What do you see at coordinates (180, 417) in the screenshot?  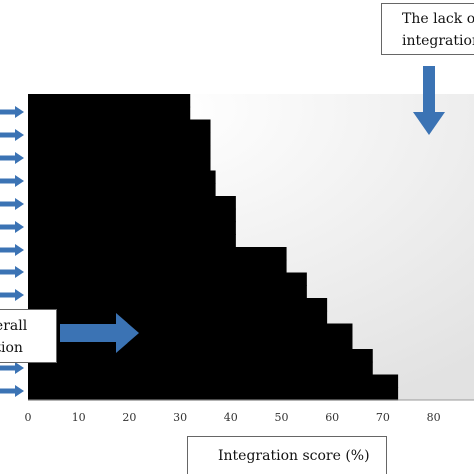 I see `x-tick-label: 30` at bounding box center [180, 417].